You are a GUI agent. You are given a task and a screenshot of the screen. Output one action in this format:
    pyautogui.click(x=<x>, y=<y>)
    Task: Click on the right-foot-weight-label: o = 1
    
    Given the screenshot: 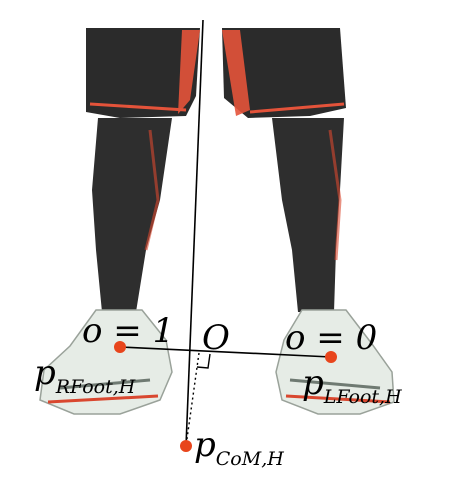 What is the action you would take?
    pyautogui.click(x=128, y=331)
    